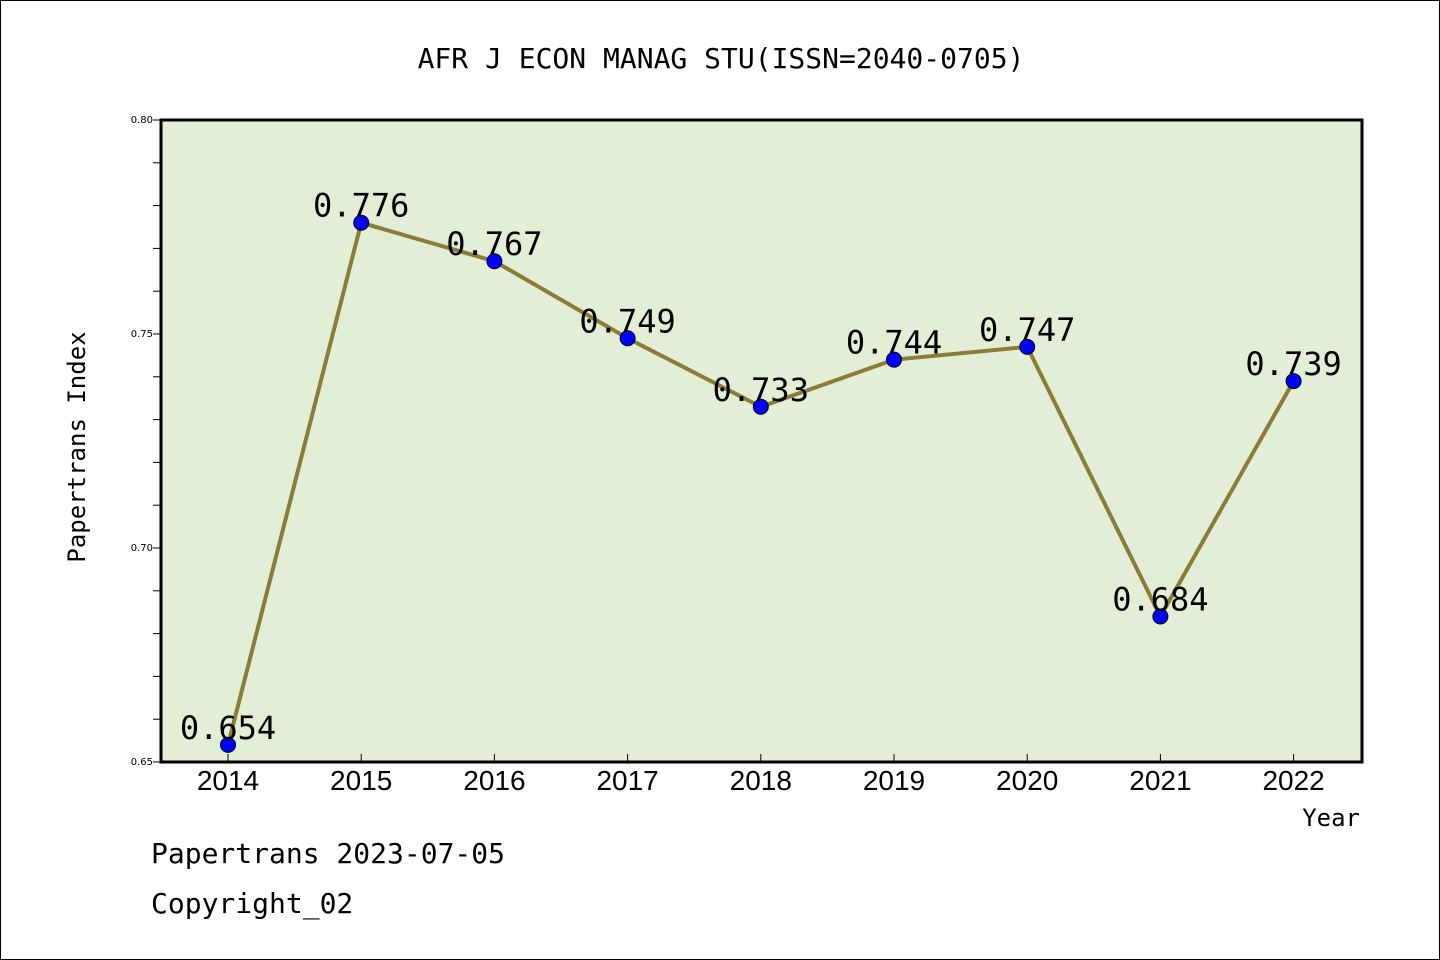 The width and height of the screenshot is (1440, 960). What do you see at coordinates (142, 120) in the screenshot?
I see `y-tick-label: 0.80` at bounding box center [142, 120].